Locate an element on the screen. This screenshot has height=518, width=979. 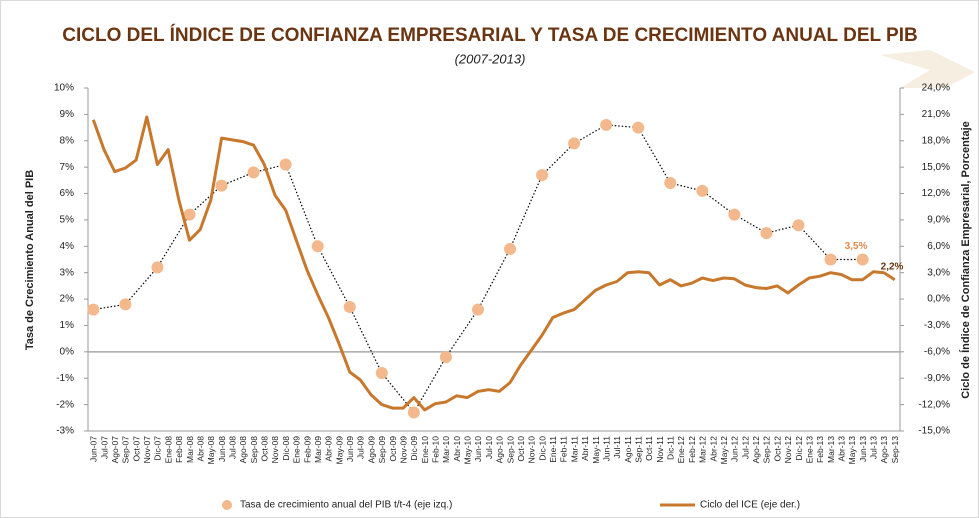
x-tick-label: May-13 is located at coordinates (852, 450).